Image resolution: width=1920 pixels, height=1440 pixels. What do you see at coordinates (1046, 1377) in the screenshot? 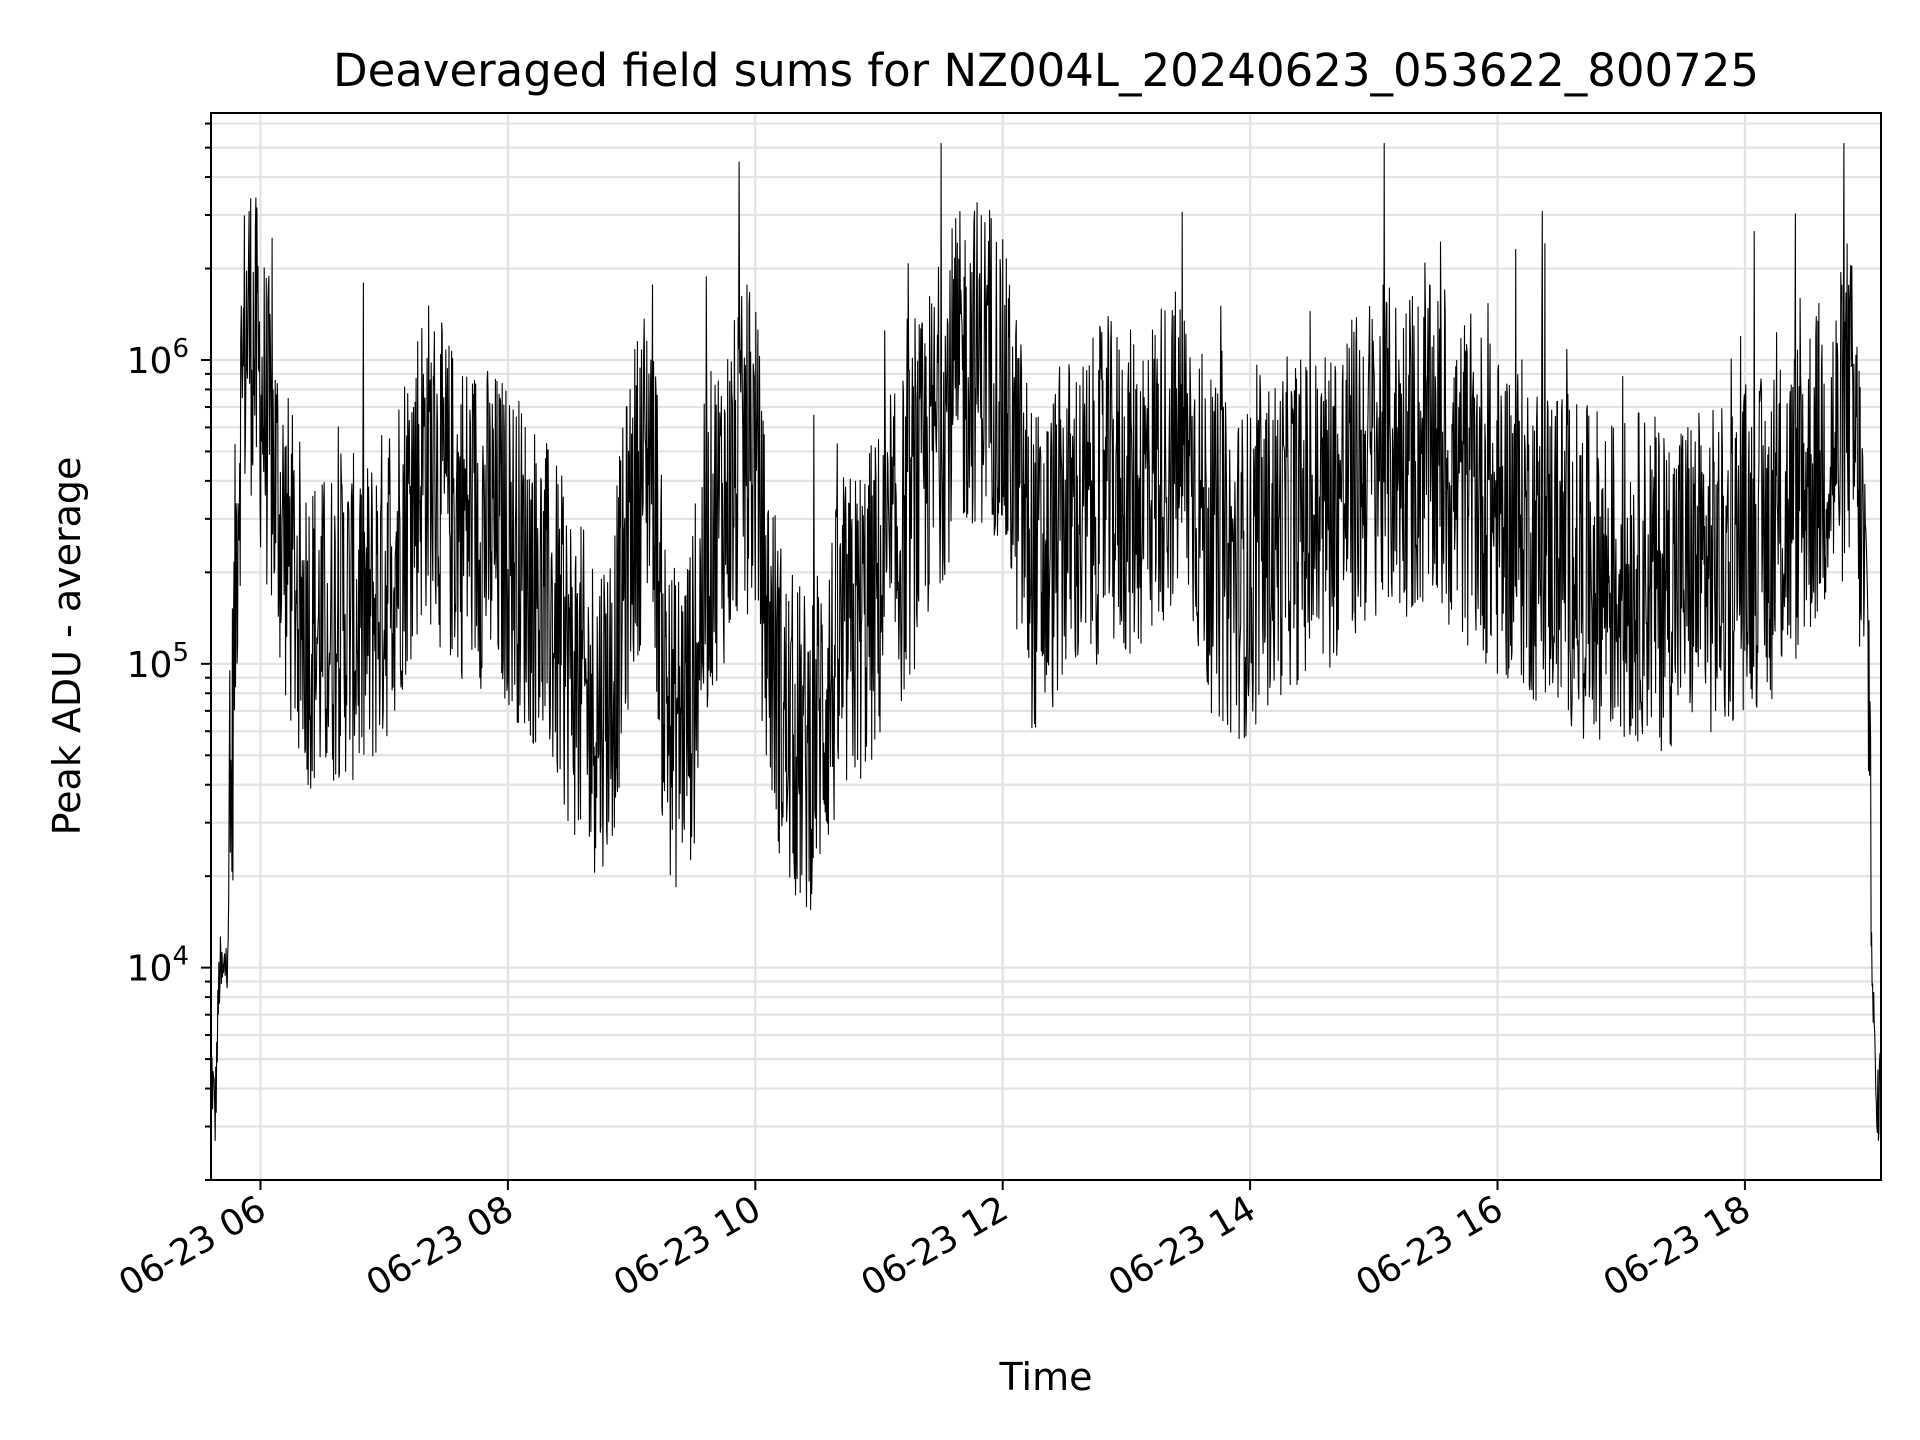
I see `x-axis-title: Time` at bounding box center [1046, 1377].